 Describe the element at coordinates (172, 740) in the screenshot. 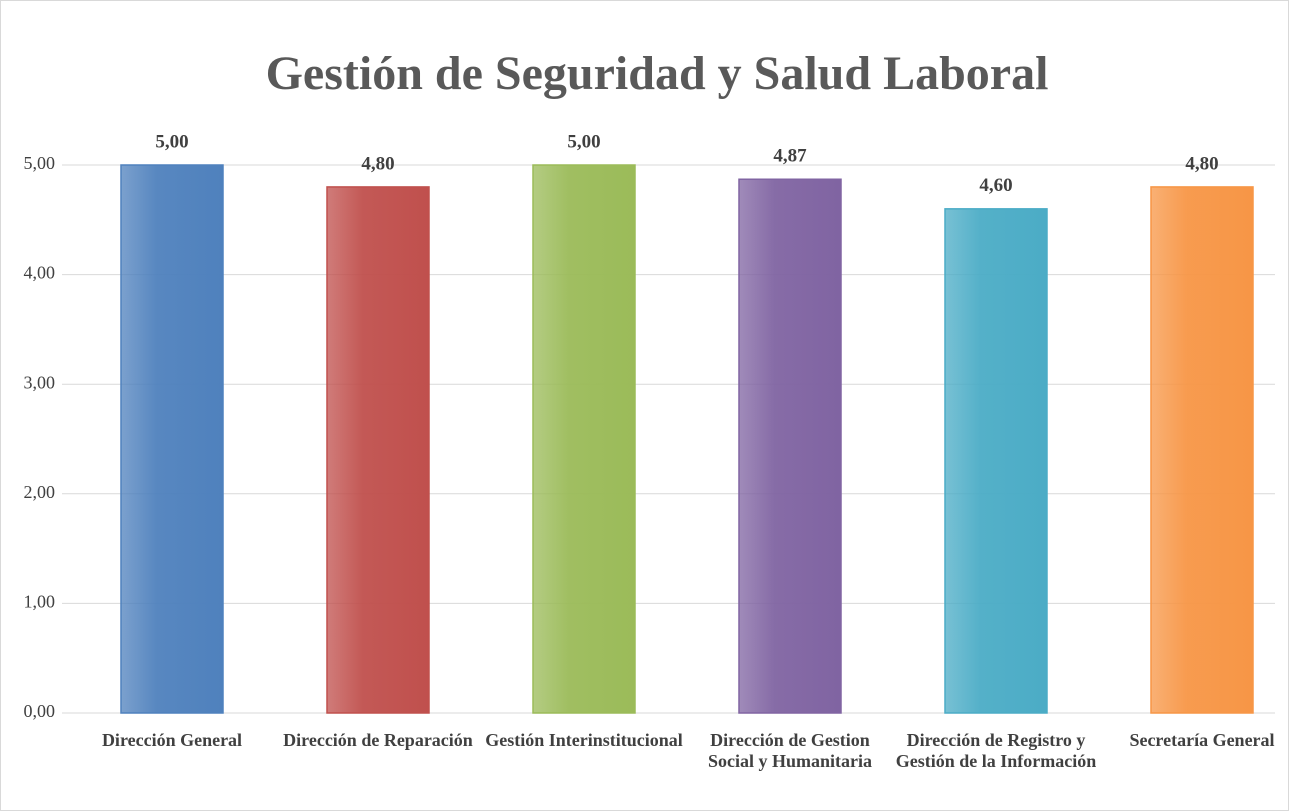

I see `x-tick-label: Dirección General` at that location.